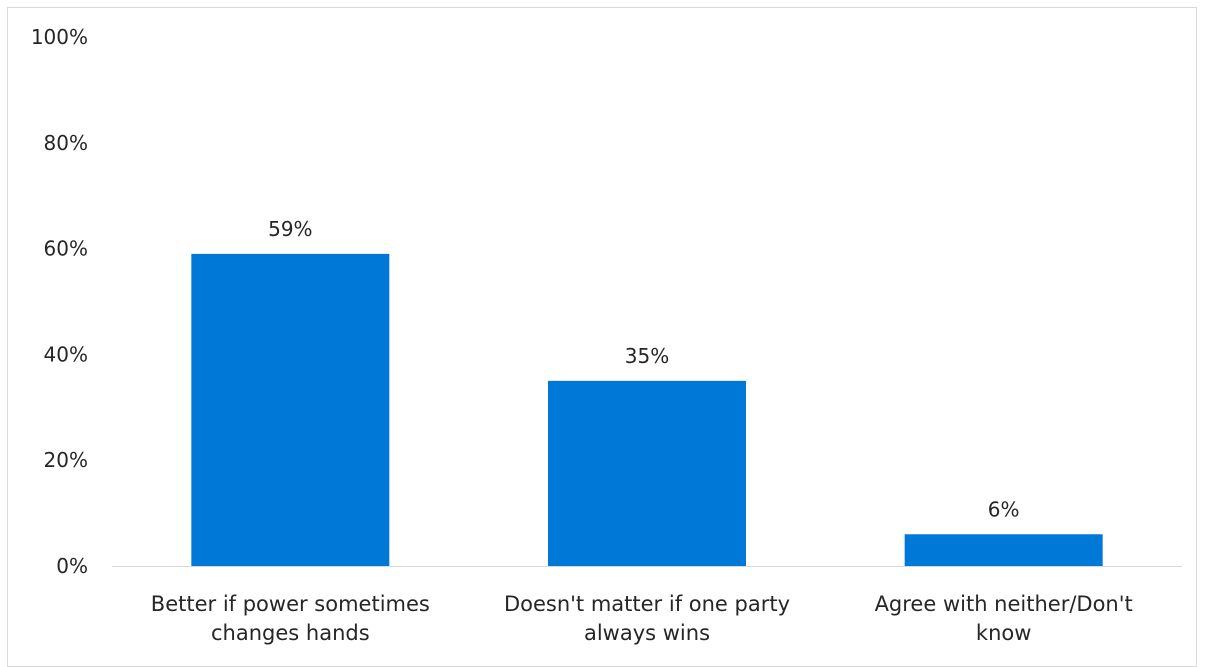 This screenshot has height=667, width=1205. What do you see at coordinates (66, 249) in the screenshot?
I see `y-tick-label: 60%` at bounding box center [66, 249].